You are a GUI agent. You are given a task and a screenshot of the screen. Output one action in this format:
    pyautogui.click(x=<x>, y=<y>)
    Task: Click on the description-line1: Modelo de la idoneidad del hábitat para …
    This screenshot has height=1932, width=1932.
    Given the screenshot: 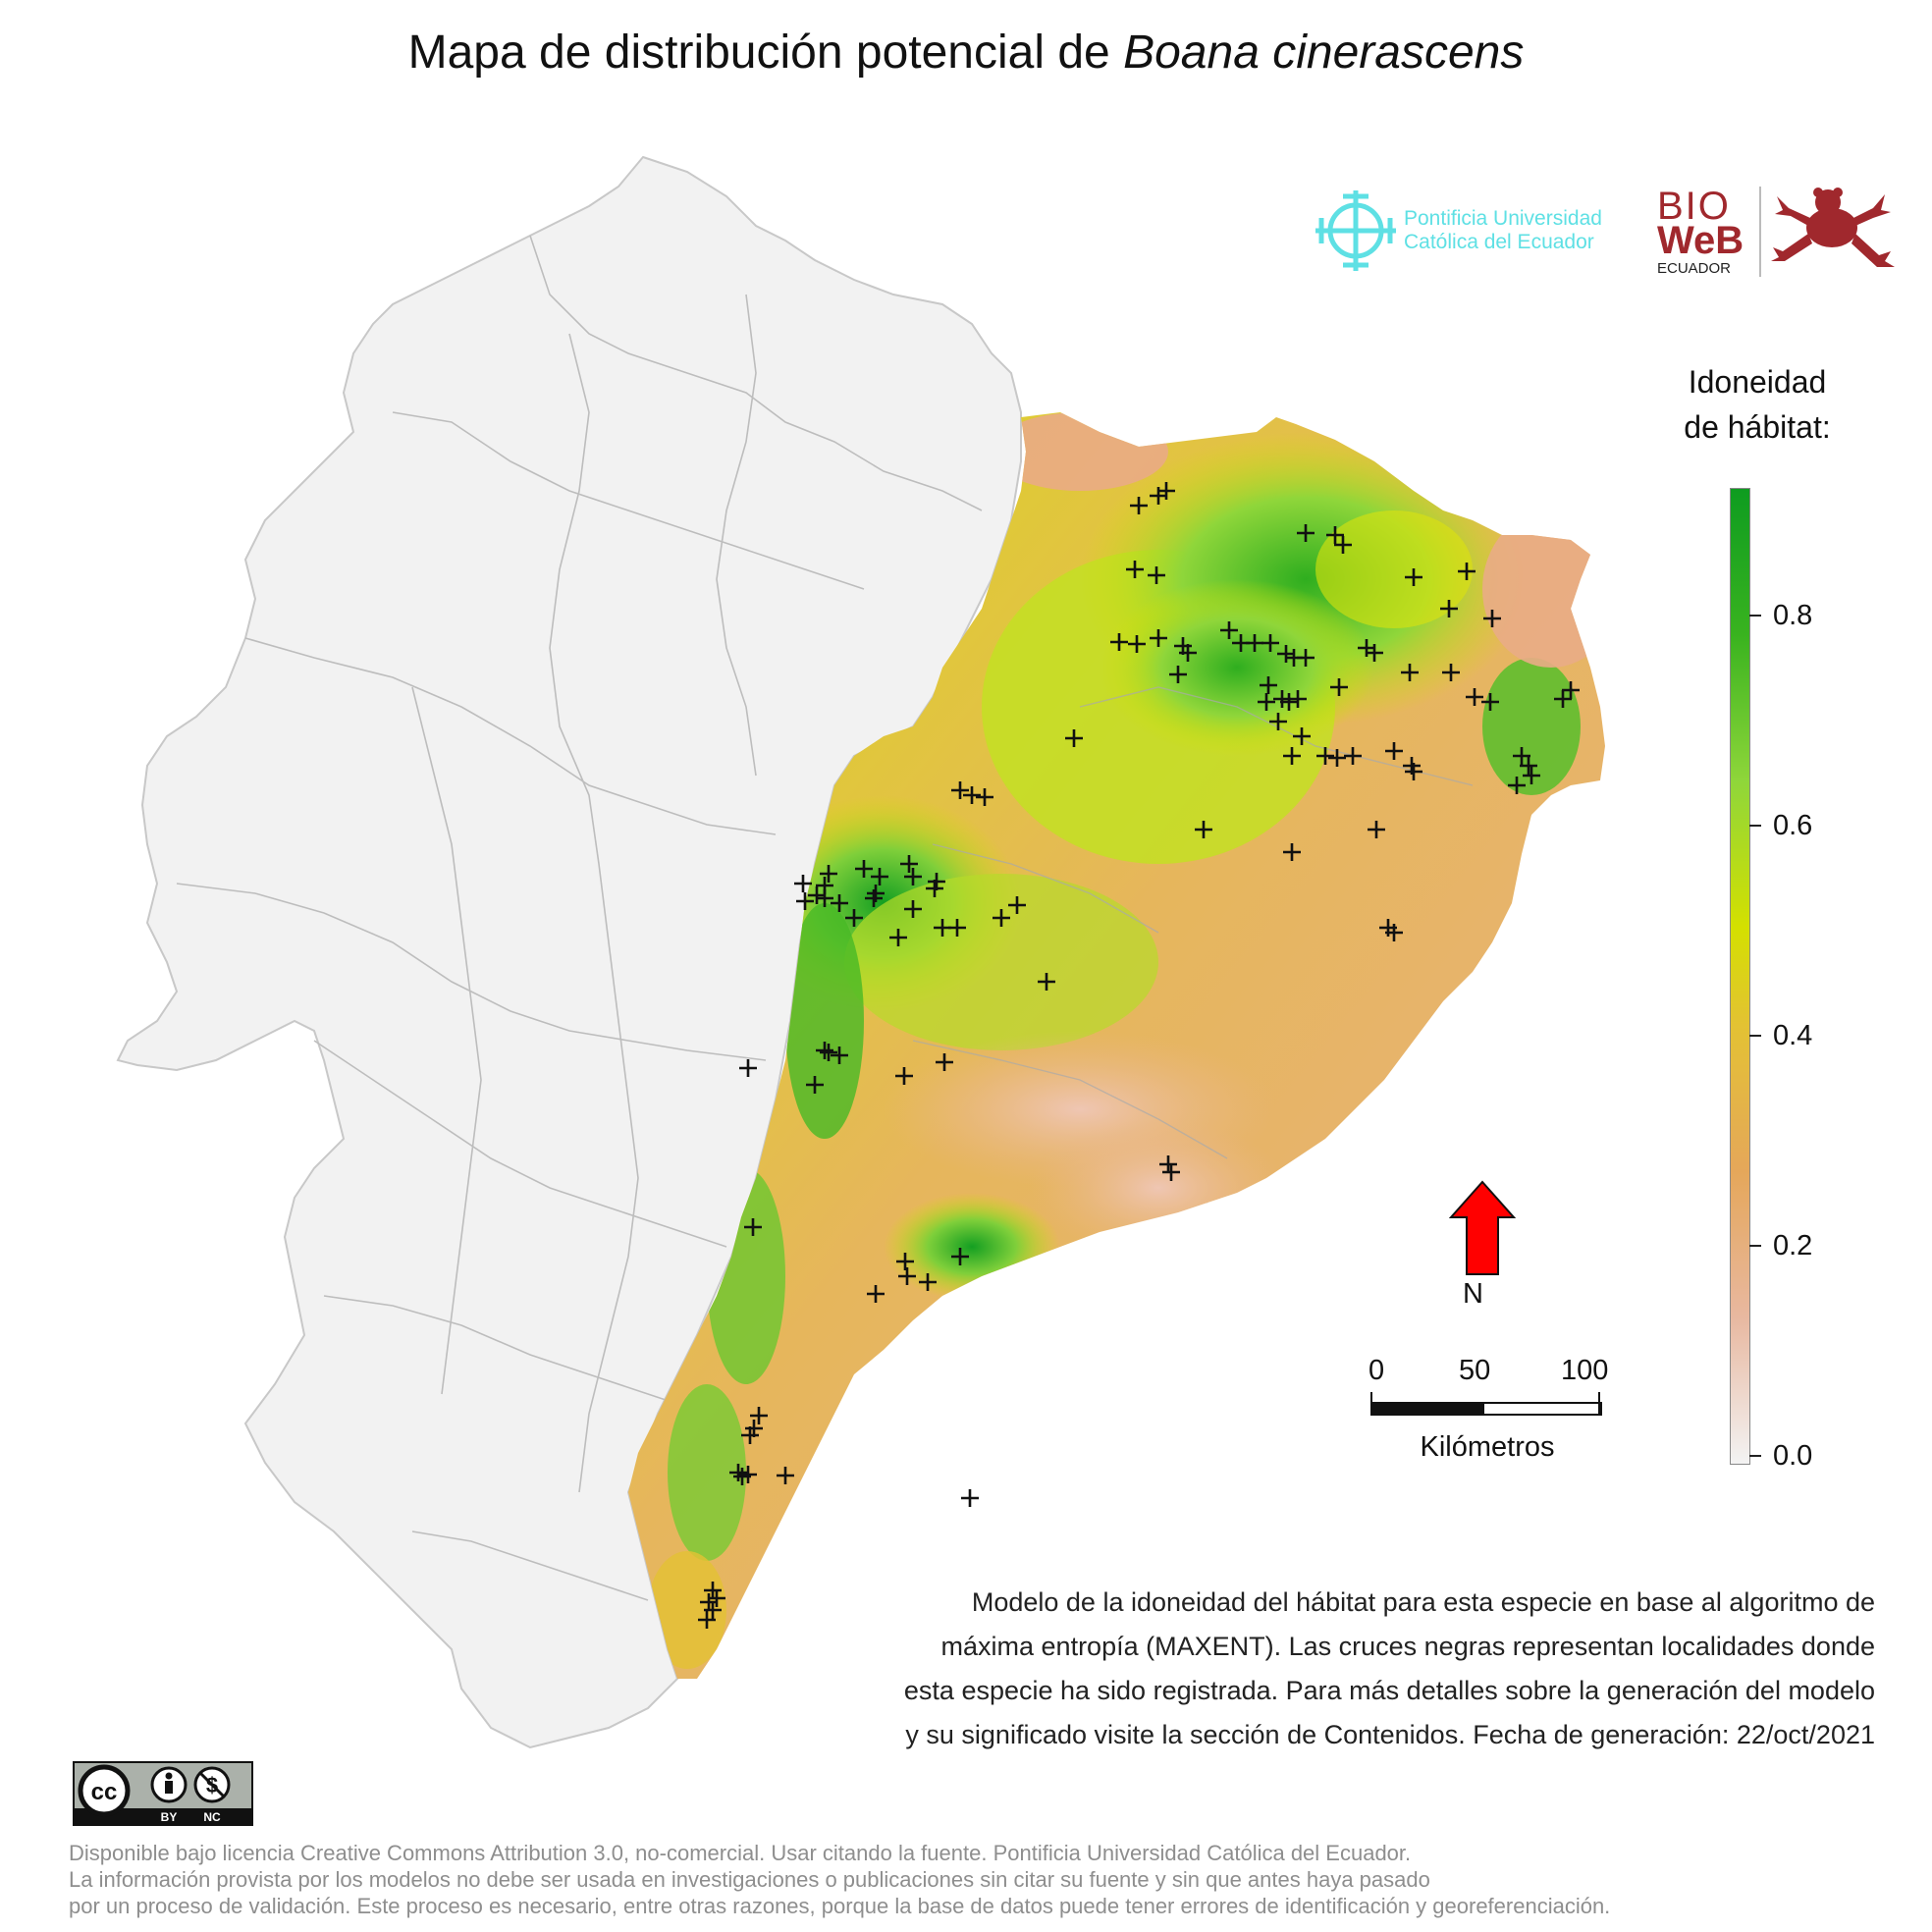 What is the action you would take?
    pyautogui.click(x=1423, y=1602)
    